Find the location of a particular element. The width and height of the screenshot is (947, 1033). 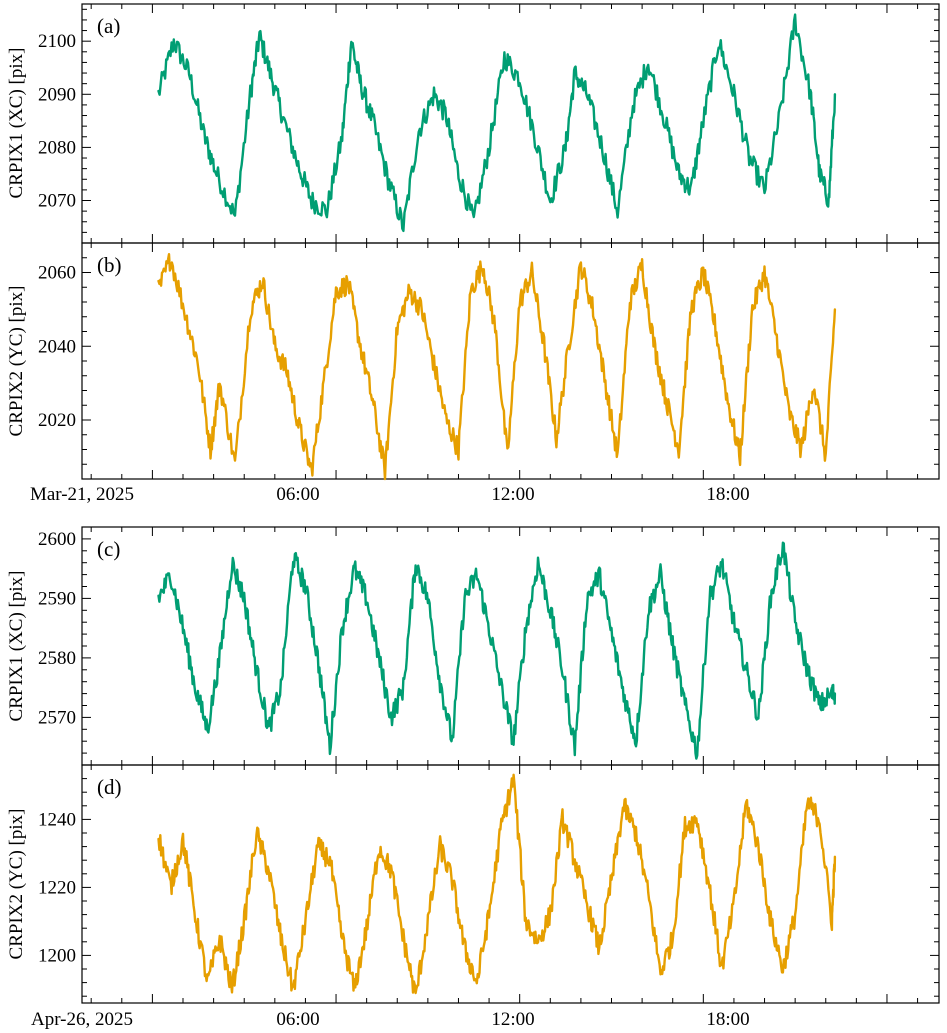

lower-xtick-labels: Apr-26, 2025 06:00 12:00 18:00 is located at coordinates (390, 1019).